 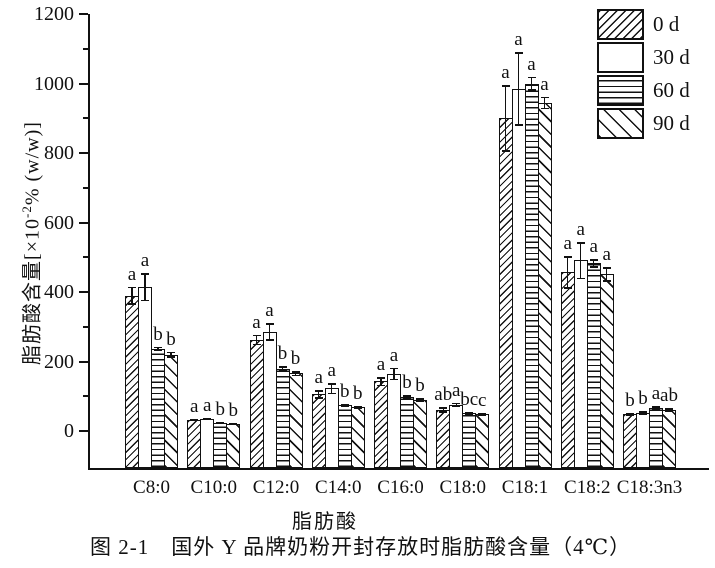 I want to click on significance-letter: c, so click(x=482, y=401).